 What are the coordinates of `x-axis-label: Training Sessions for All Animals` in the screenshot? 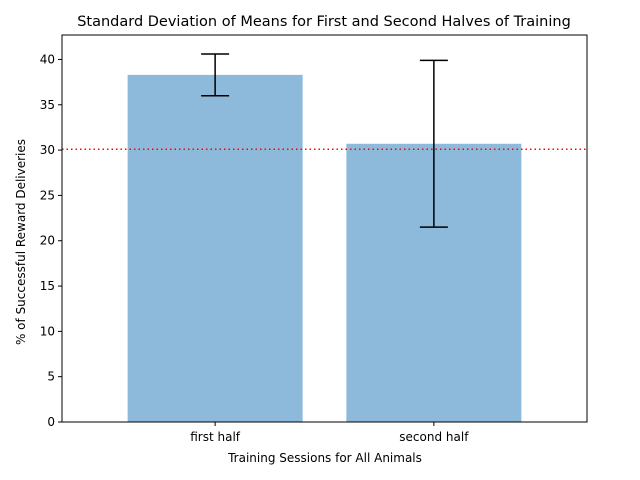 It's located at (324, 458).